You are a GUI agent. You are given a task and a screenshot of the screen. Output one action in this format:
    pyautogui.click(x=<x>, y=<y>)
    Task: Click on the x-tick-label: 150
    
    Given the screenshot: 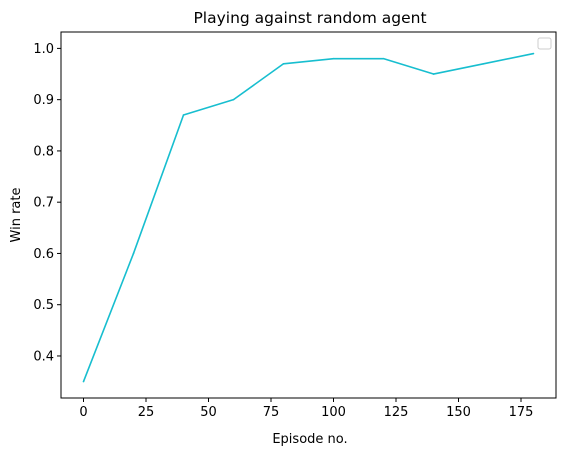 What is the action you would take?
    pyautogui.click(x=458, y=412)
    